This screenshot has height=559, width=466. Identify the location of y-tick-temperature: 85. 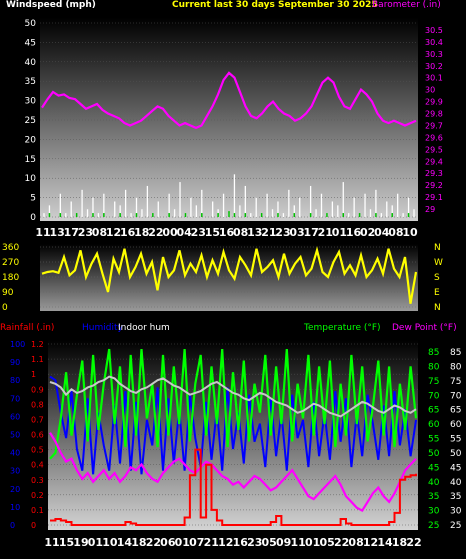
(433, 353).